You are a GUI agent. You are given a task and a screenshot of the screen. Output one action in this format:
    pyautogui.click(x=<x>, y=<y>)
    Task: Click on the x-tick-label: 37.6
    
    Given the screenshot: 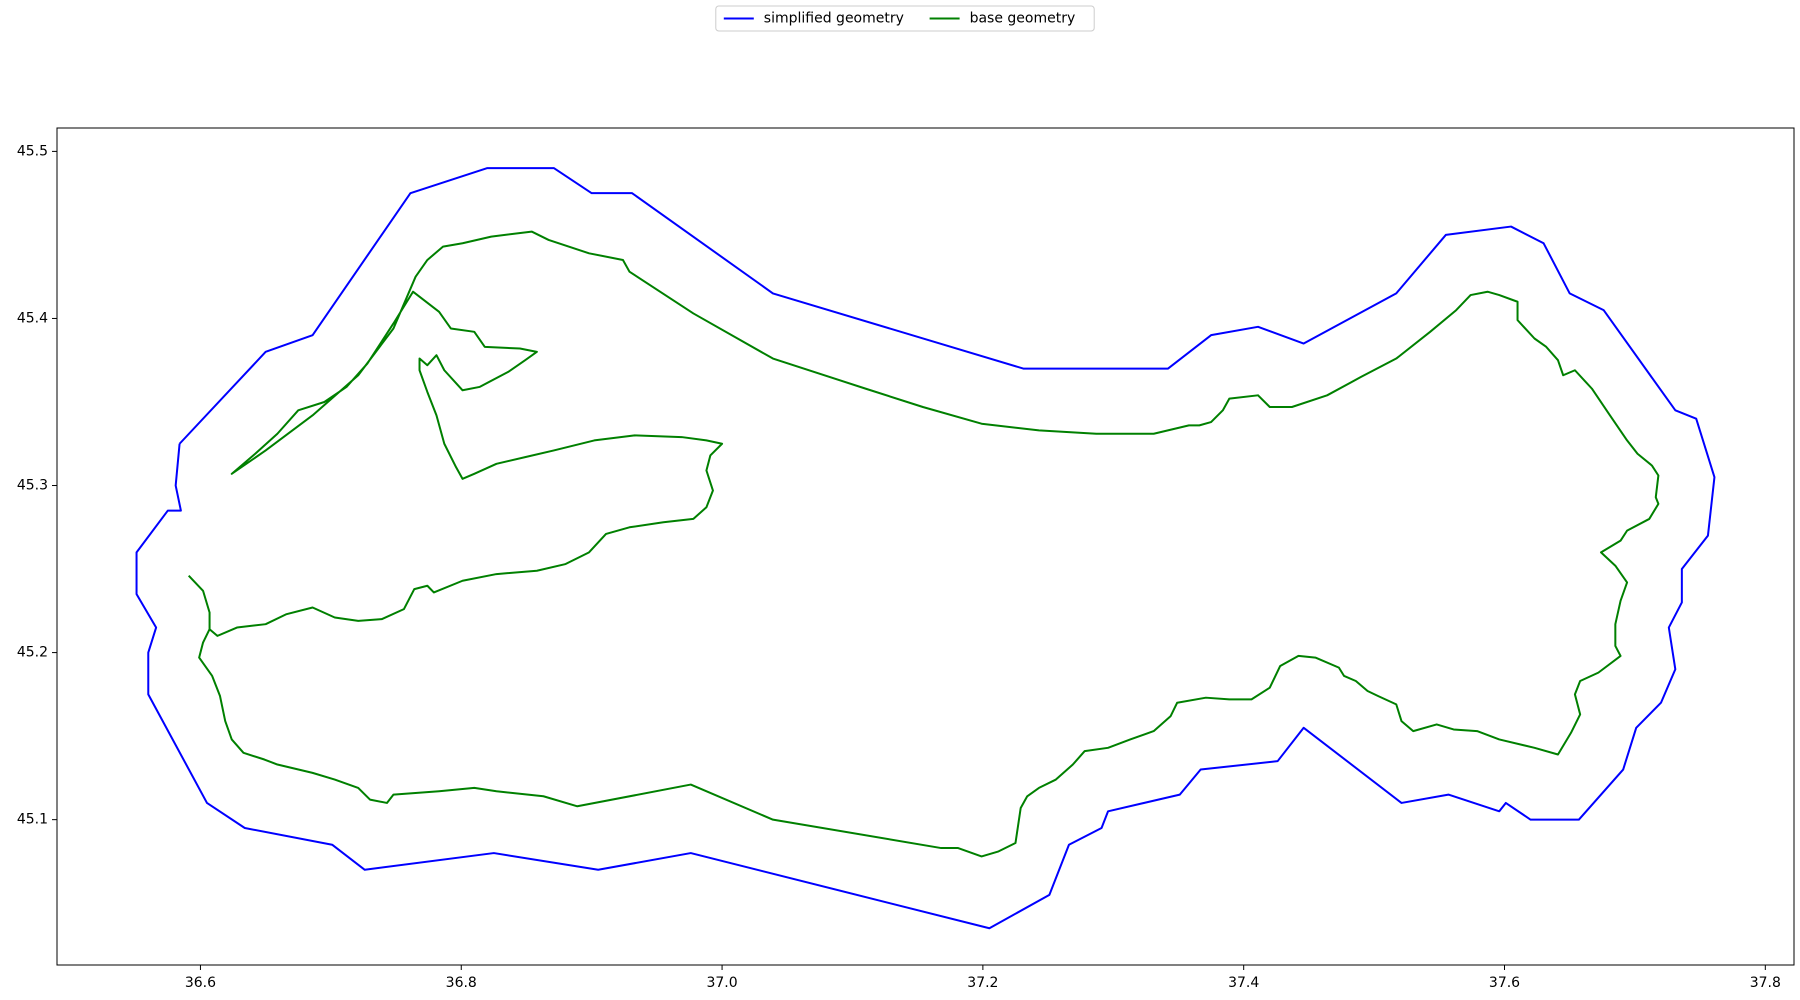 What is the action you would take?
    pyautogui.click(x=1504, y=983)
    